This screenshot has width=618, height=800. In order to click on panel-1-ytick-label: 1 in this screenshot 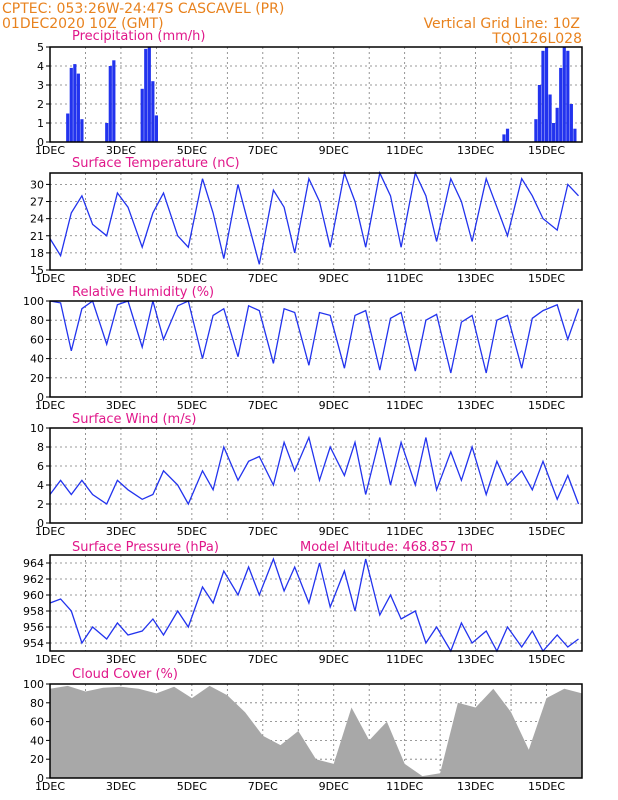, I will do `click(40, 123)`.